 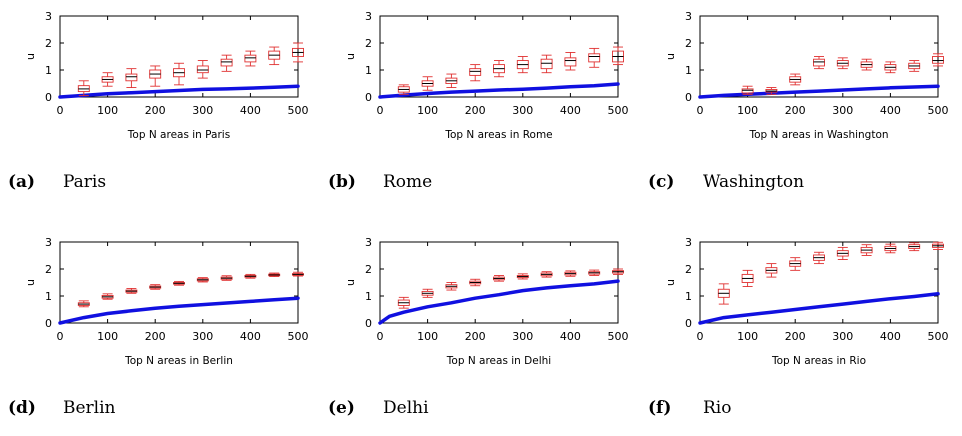 What do you see at coordinates (178, 135) in the screenshot?
I see `x-axis-label: Top N areas in Paris` at bounding box center [178, 135].